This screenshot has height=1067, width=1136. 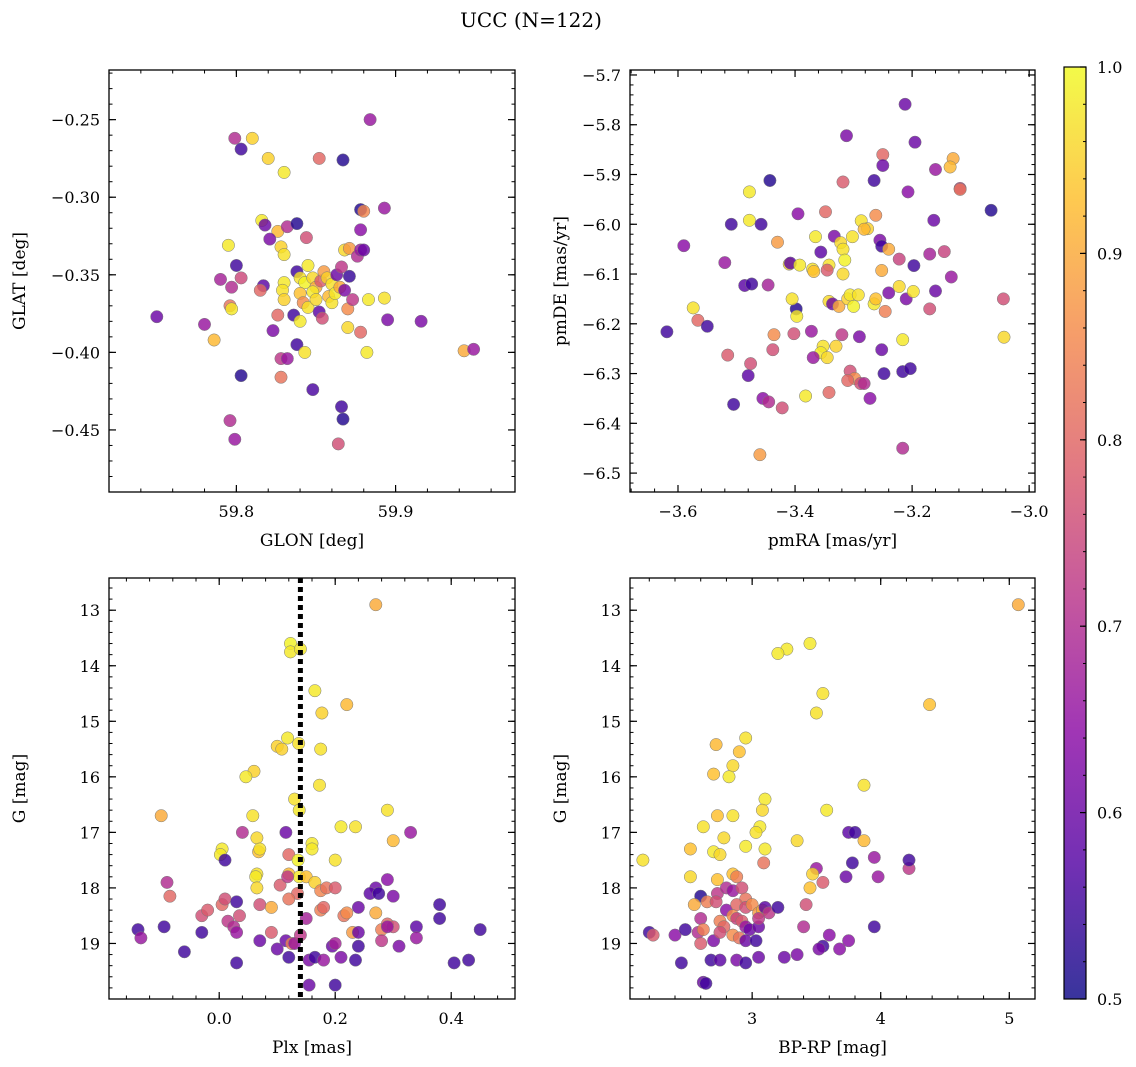 What do you see at coordinates (601, 75) in the screenshot?
I see `y-tick-label: −5.7` at bounding box center [601, 75].